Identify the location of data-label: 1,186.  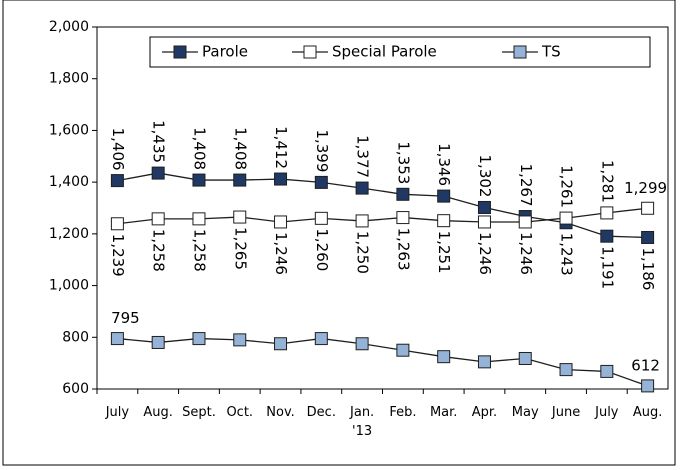
(648, 268).